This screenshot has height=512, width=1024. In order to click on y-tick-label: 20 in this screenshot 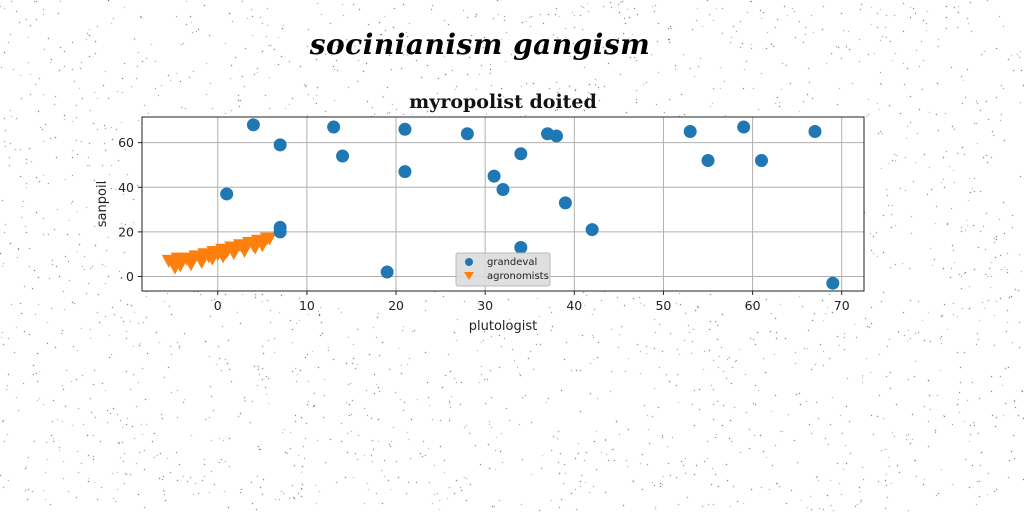, I will do `click(126, 231)`.